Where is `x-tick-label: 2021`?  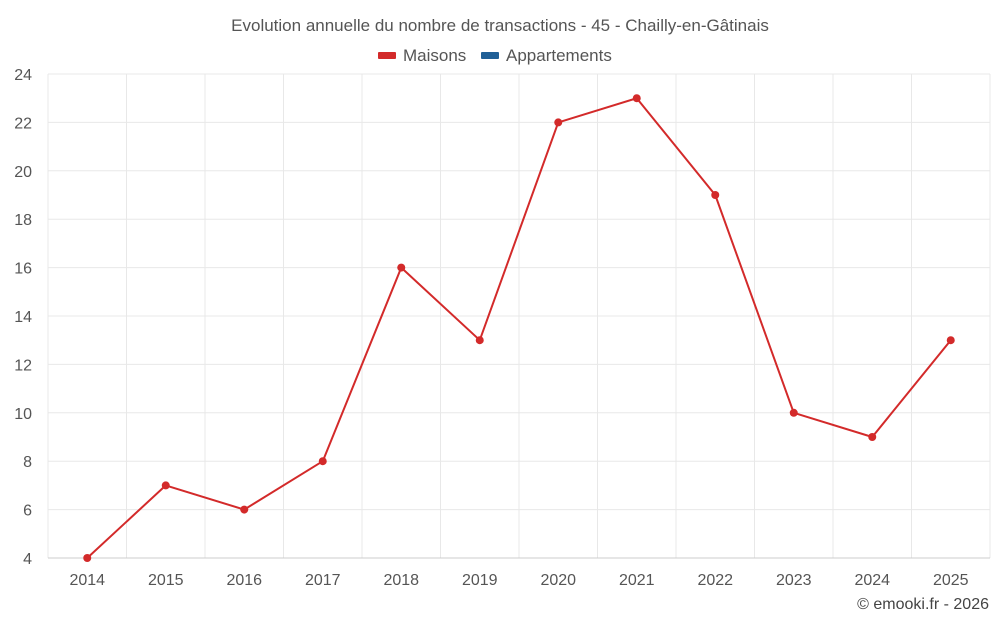
x-tick-label: 2021 is located at coordinates (637, 580).